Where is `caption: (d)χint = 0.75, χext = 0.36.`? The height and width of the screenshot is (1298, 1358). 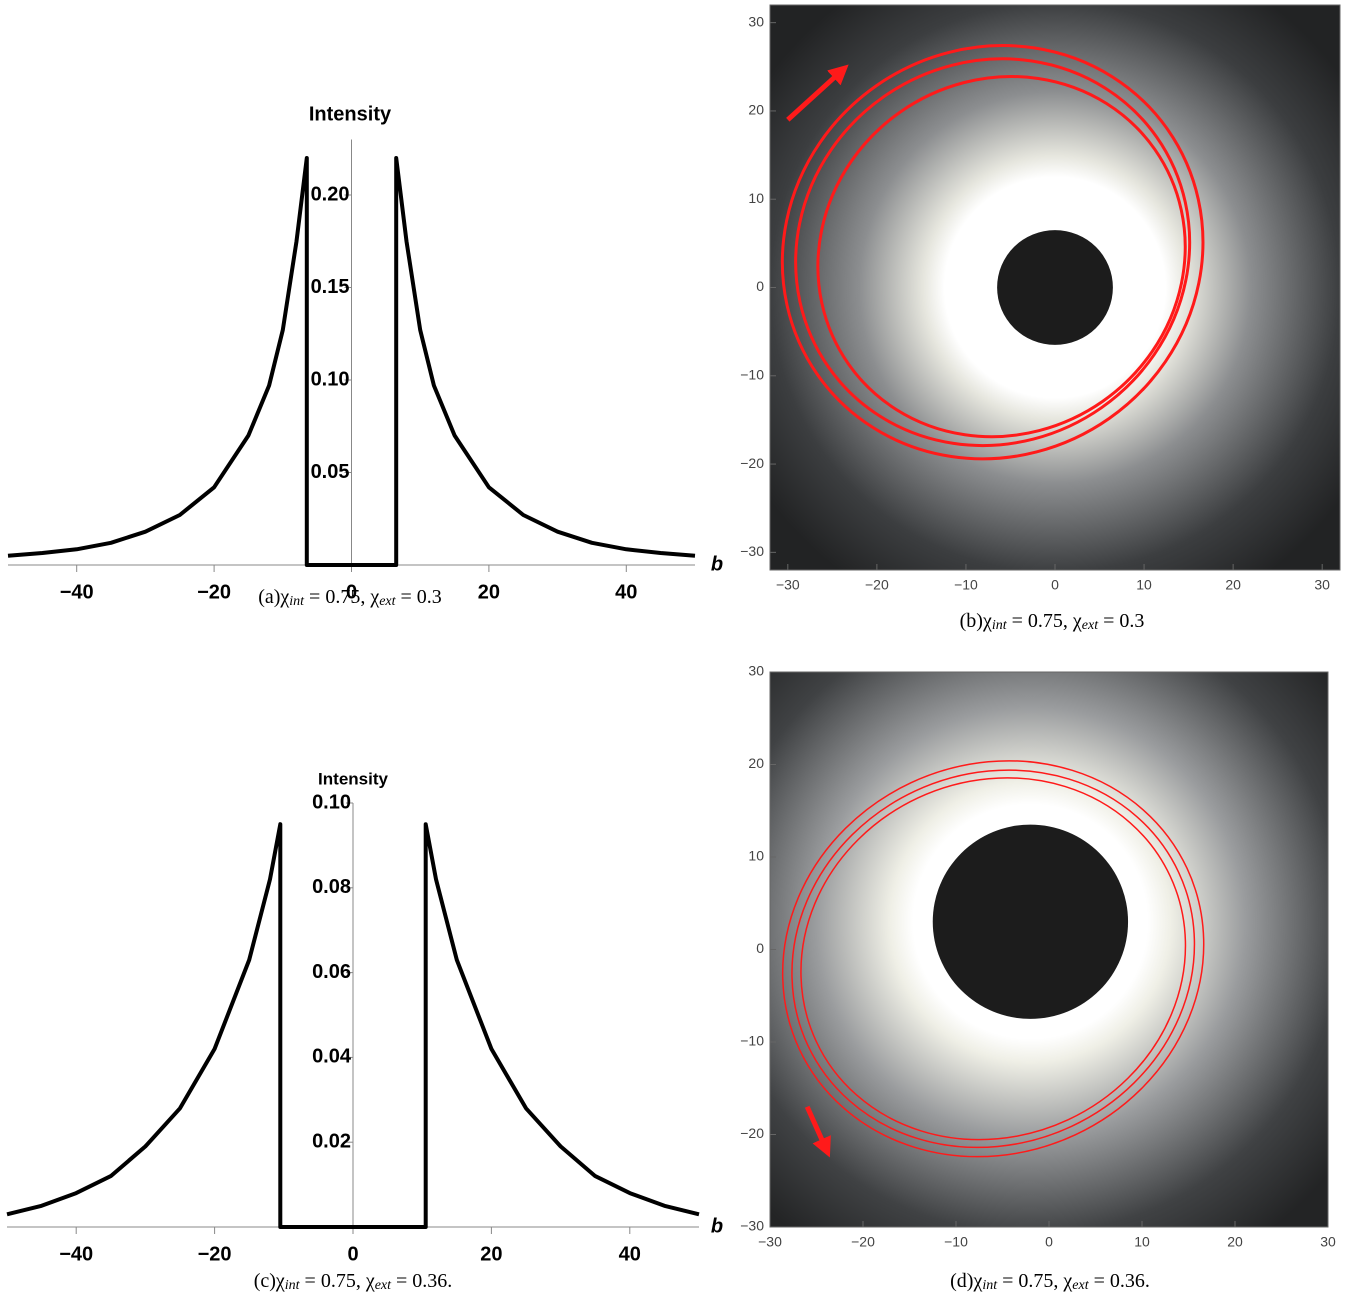 caption: (d)χint = 0.75, χext = 0.36. is located at coordinates (1050, 1282).